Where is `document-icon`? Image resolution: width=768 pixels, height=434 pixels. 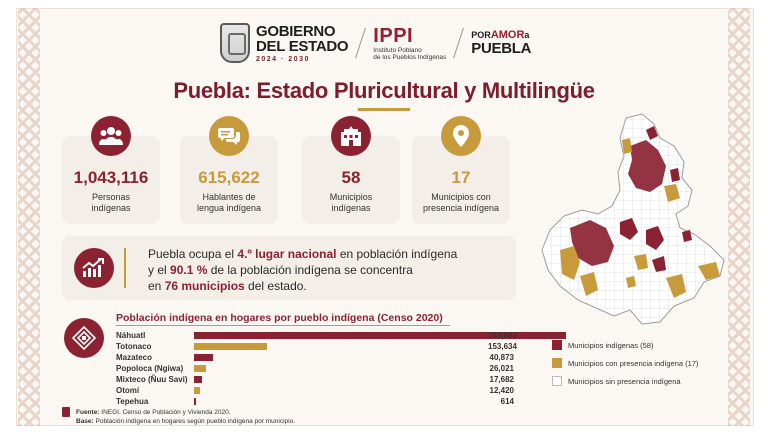
document-icon is located at coordinates (66, 412).